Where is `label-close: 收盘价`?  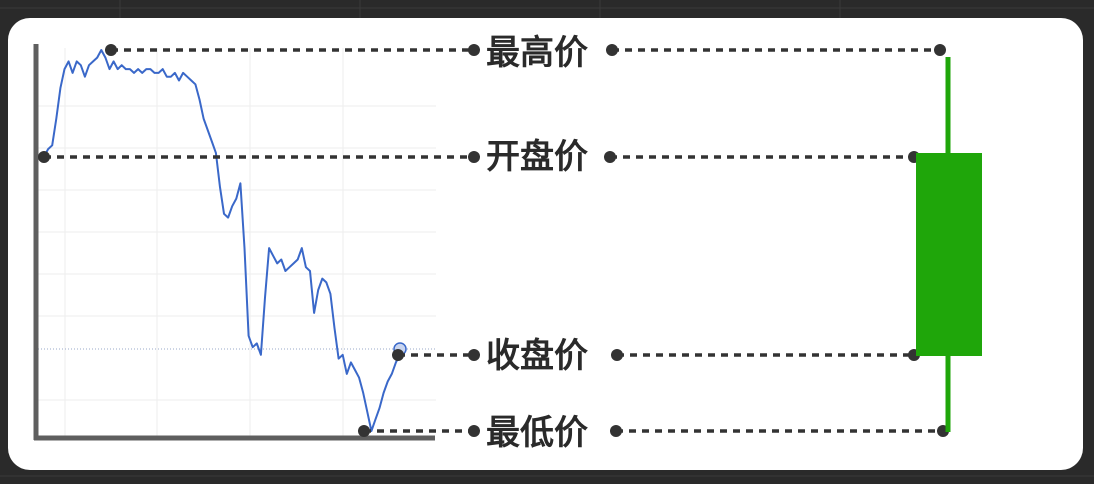 label-close: 收盘价 is located at coordinates (537, 356).